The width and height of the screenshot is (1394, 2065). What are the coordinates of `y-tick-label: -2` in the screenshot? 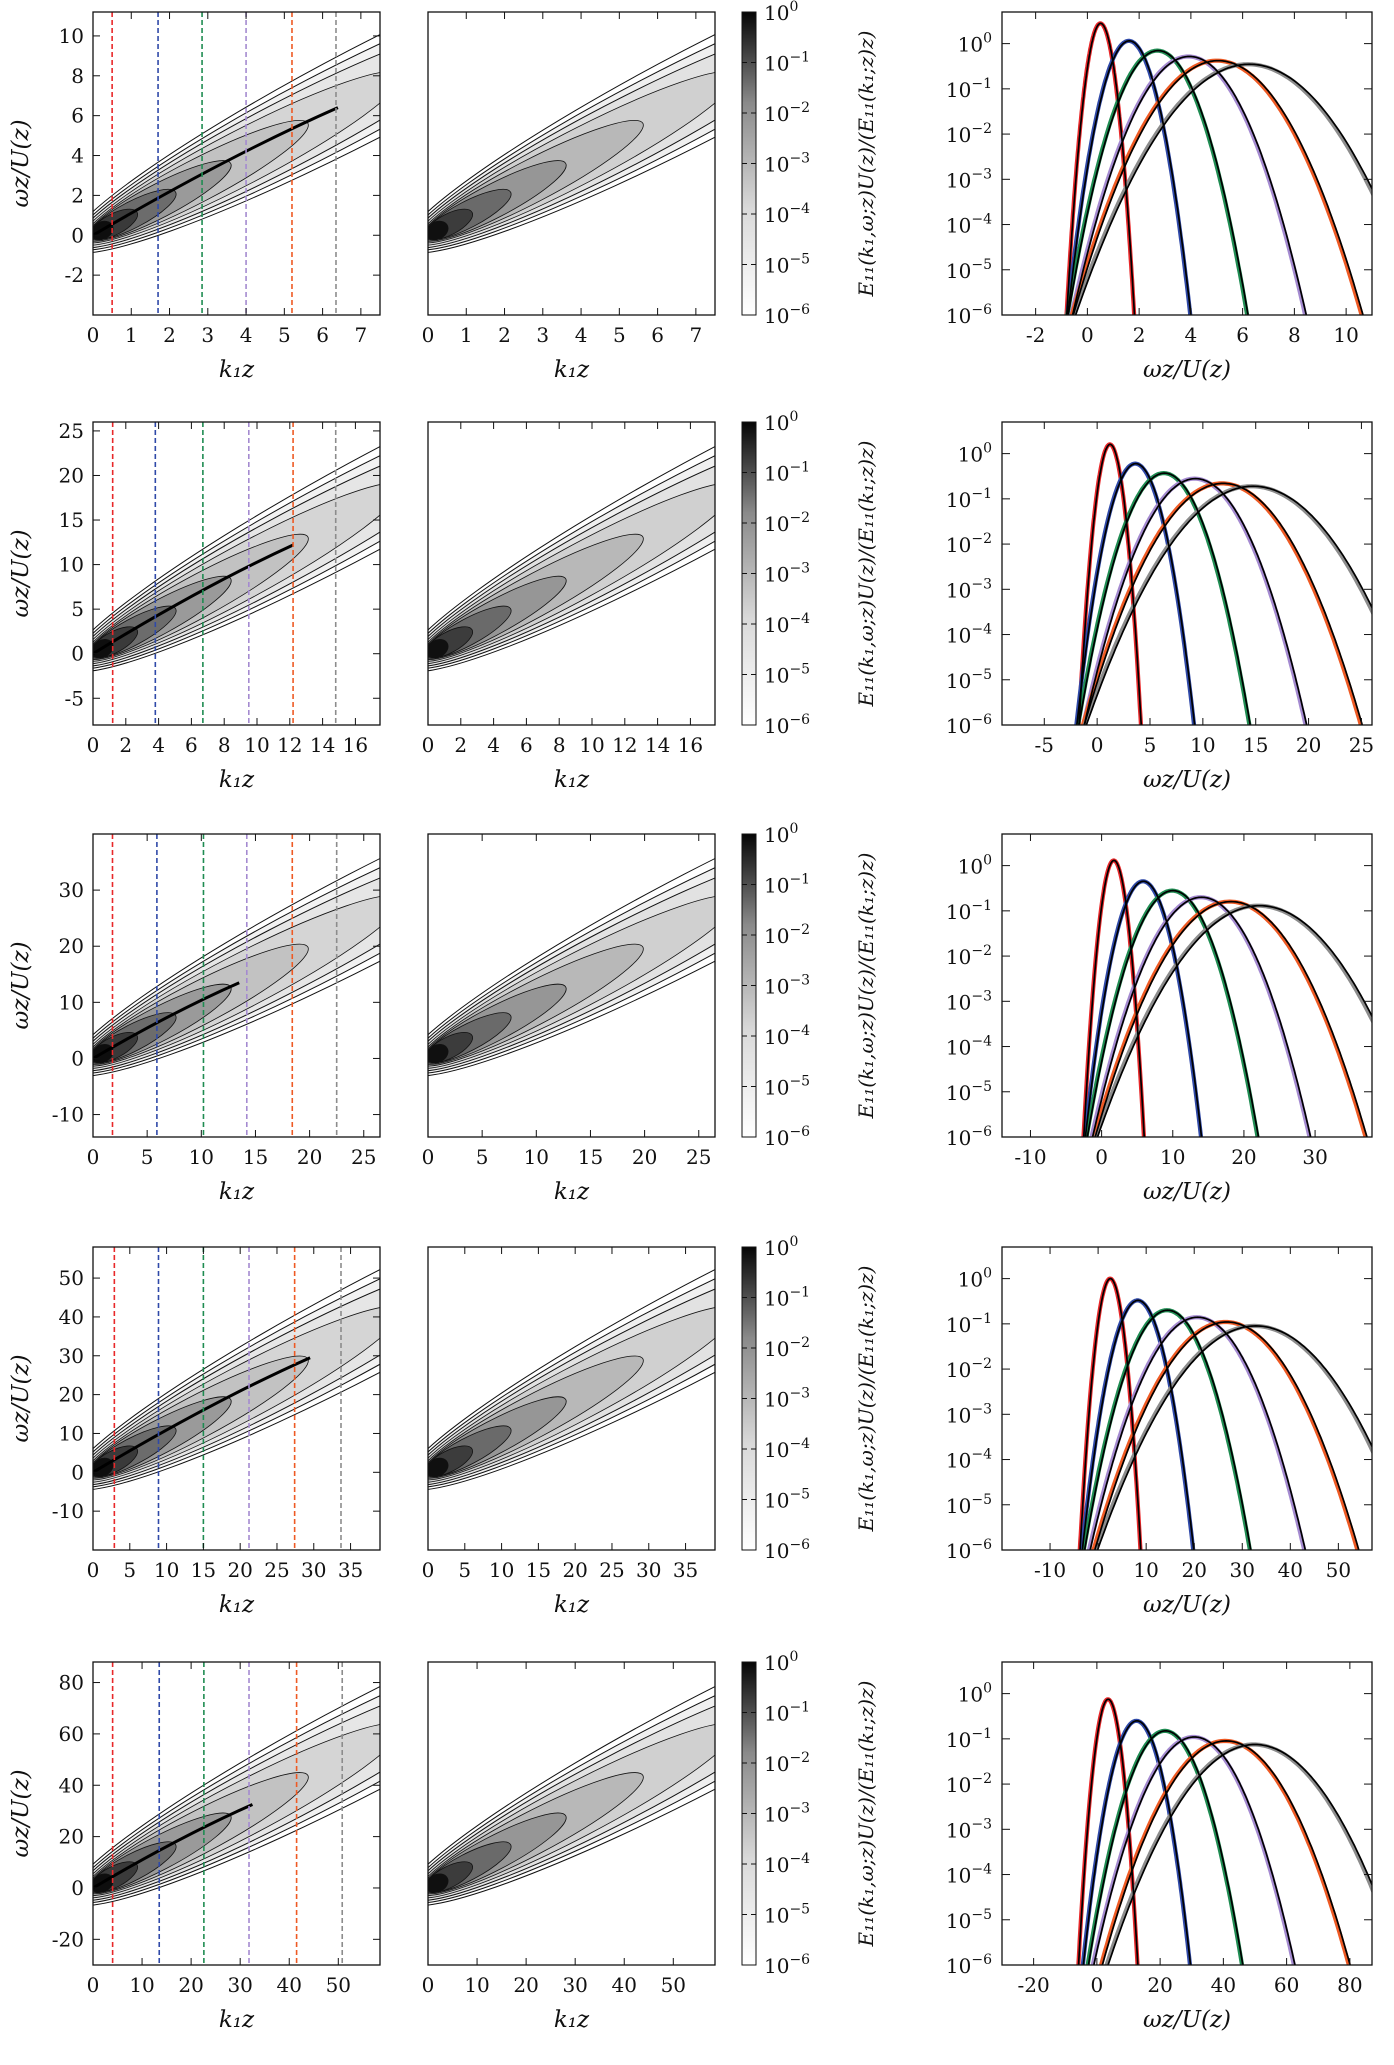 It's located at (74, 275).